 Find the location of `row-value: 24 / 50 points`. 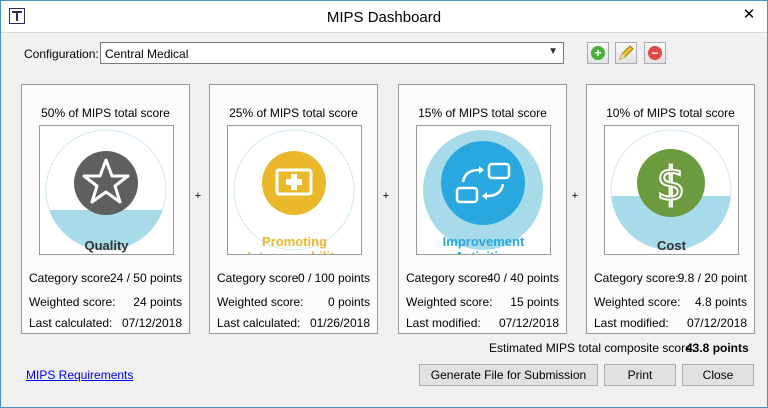

row-value: 24 / 50 points is located at coordinates (145, 278).